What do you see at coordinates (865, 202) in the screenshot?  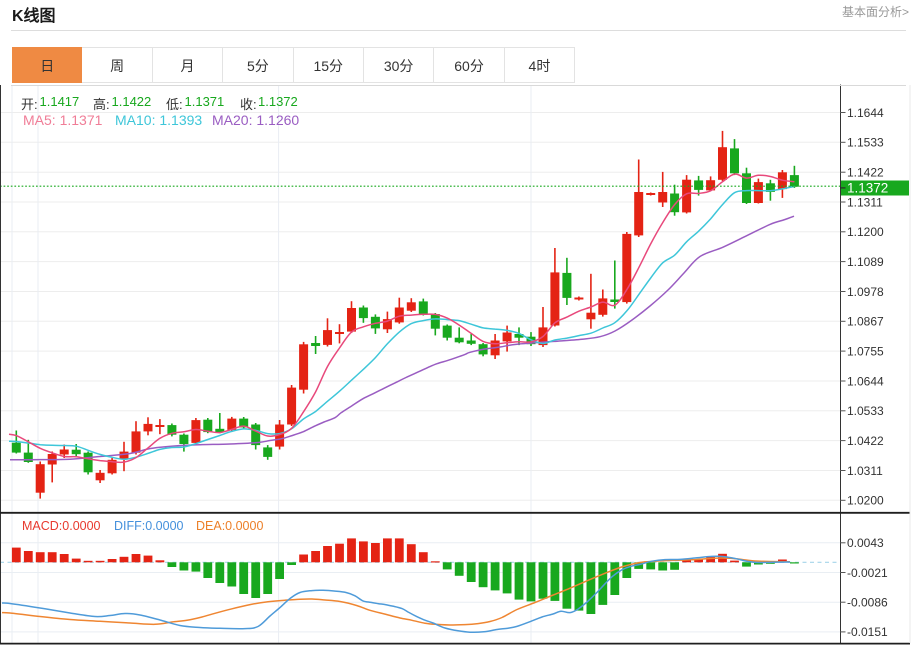 I see `svg-text: 1.1311` at bounding box center [865, 202].